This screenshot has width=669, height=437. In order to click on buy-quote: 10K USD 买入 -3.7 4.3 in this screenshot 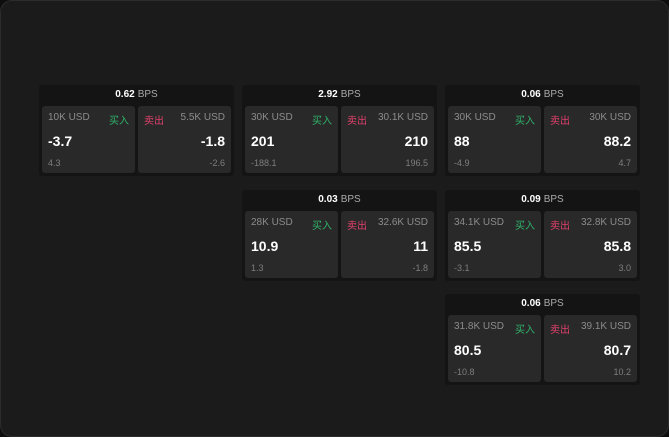, I will do `click(88, 139)`.